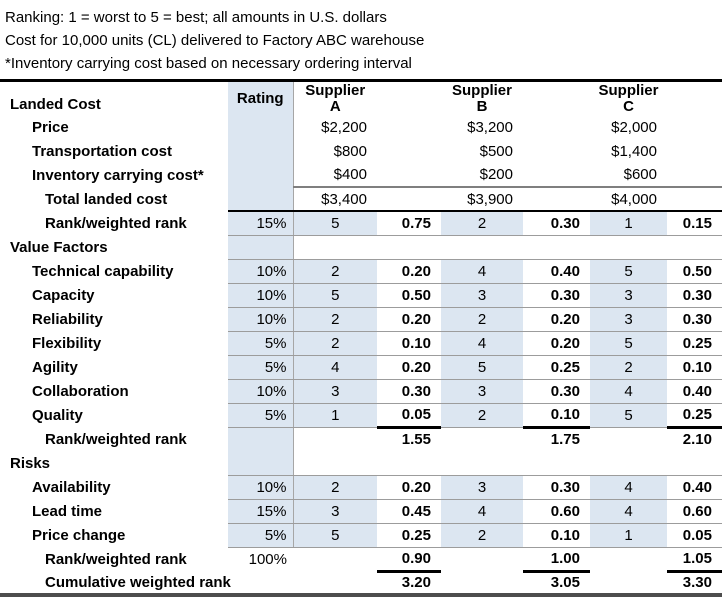  What do you see at coordinates (694, 223) in the screenshot?
I see `supplier-c-weighted-rank: 0.15` at bounding box center [694, 223].